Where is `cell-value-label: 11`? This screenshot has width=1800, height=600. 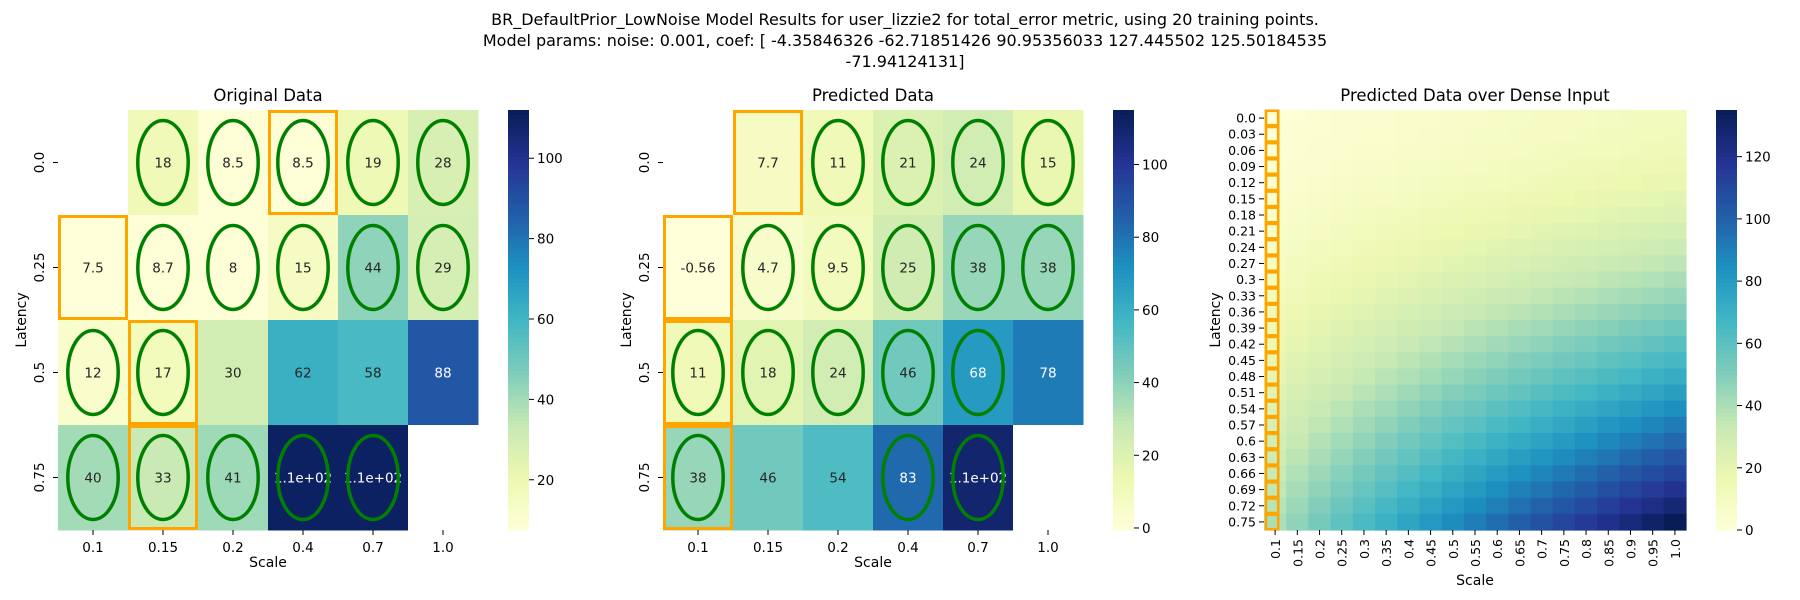 cell-value-label: 11 is located at coordinates (837, 164).